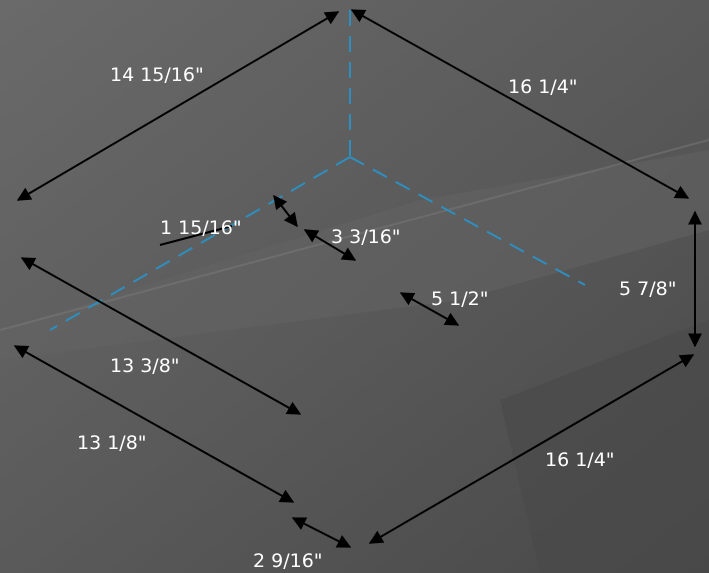 The width and height of the screenshot is (709, 573). What do you see at coordinates (154, 424) in the screenshot?
I see `arrow-outer-left-lower` at bounding box center [154, 424].